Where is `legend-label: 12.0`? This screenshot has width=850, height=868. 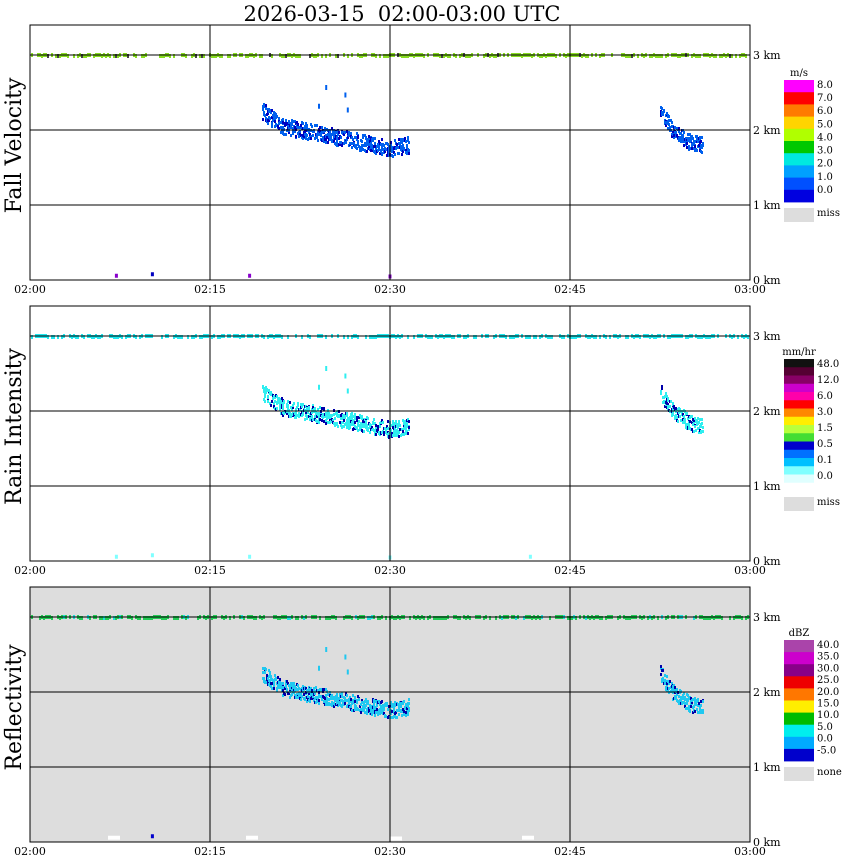
legend-label: 12.0 is located at coordinates (828, 380).